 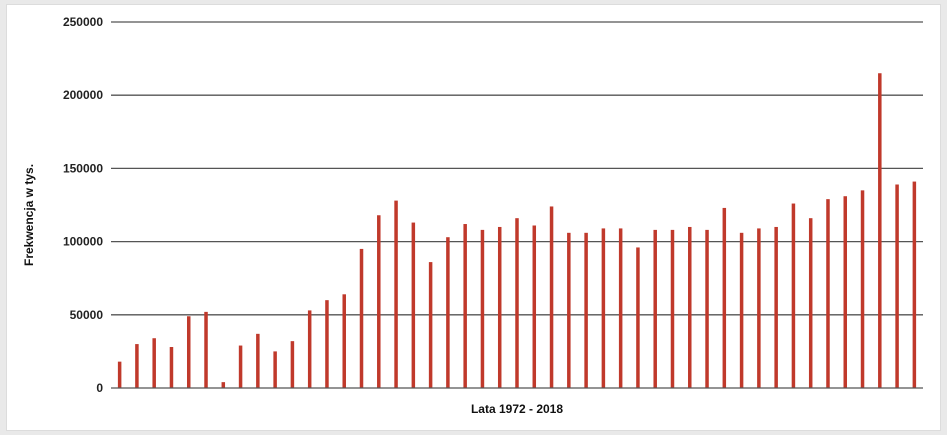 I want to click on y-tick-label: 150000, so click(x=83, y=168).